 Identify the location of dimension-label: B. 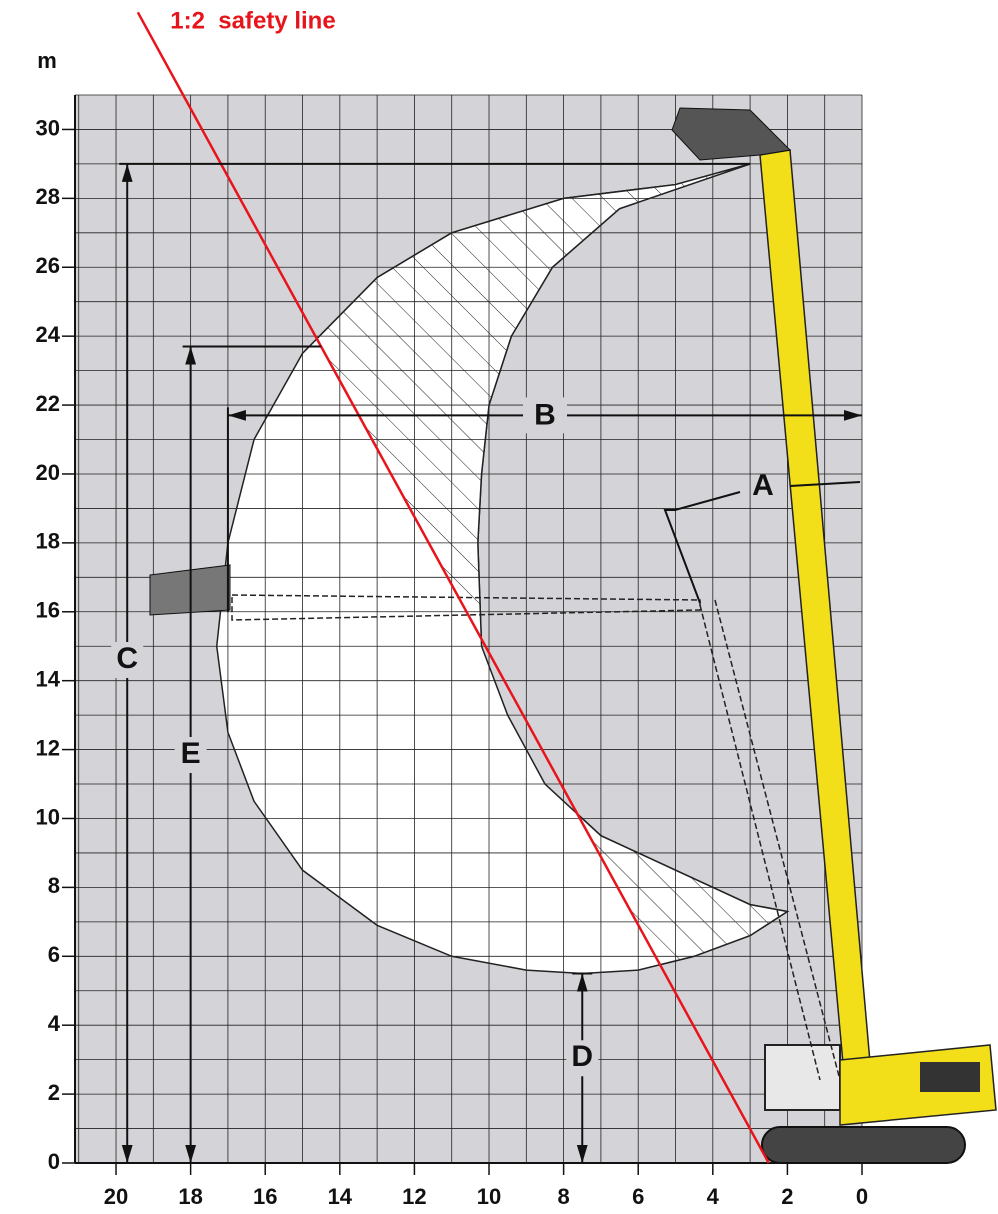
(545, 414).